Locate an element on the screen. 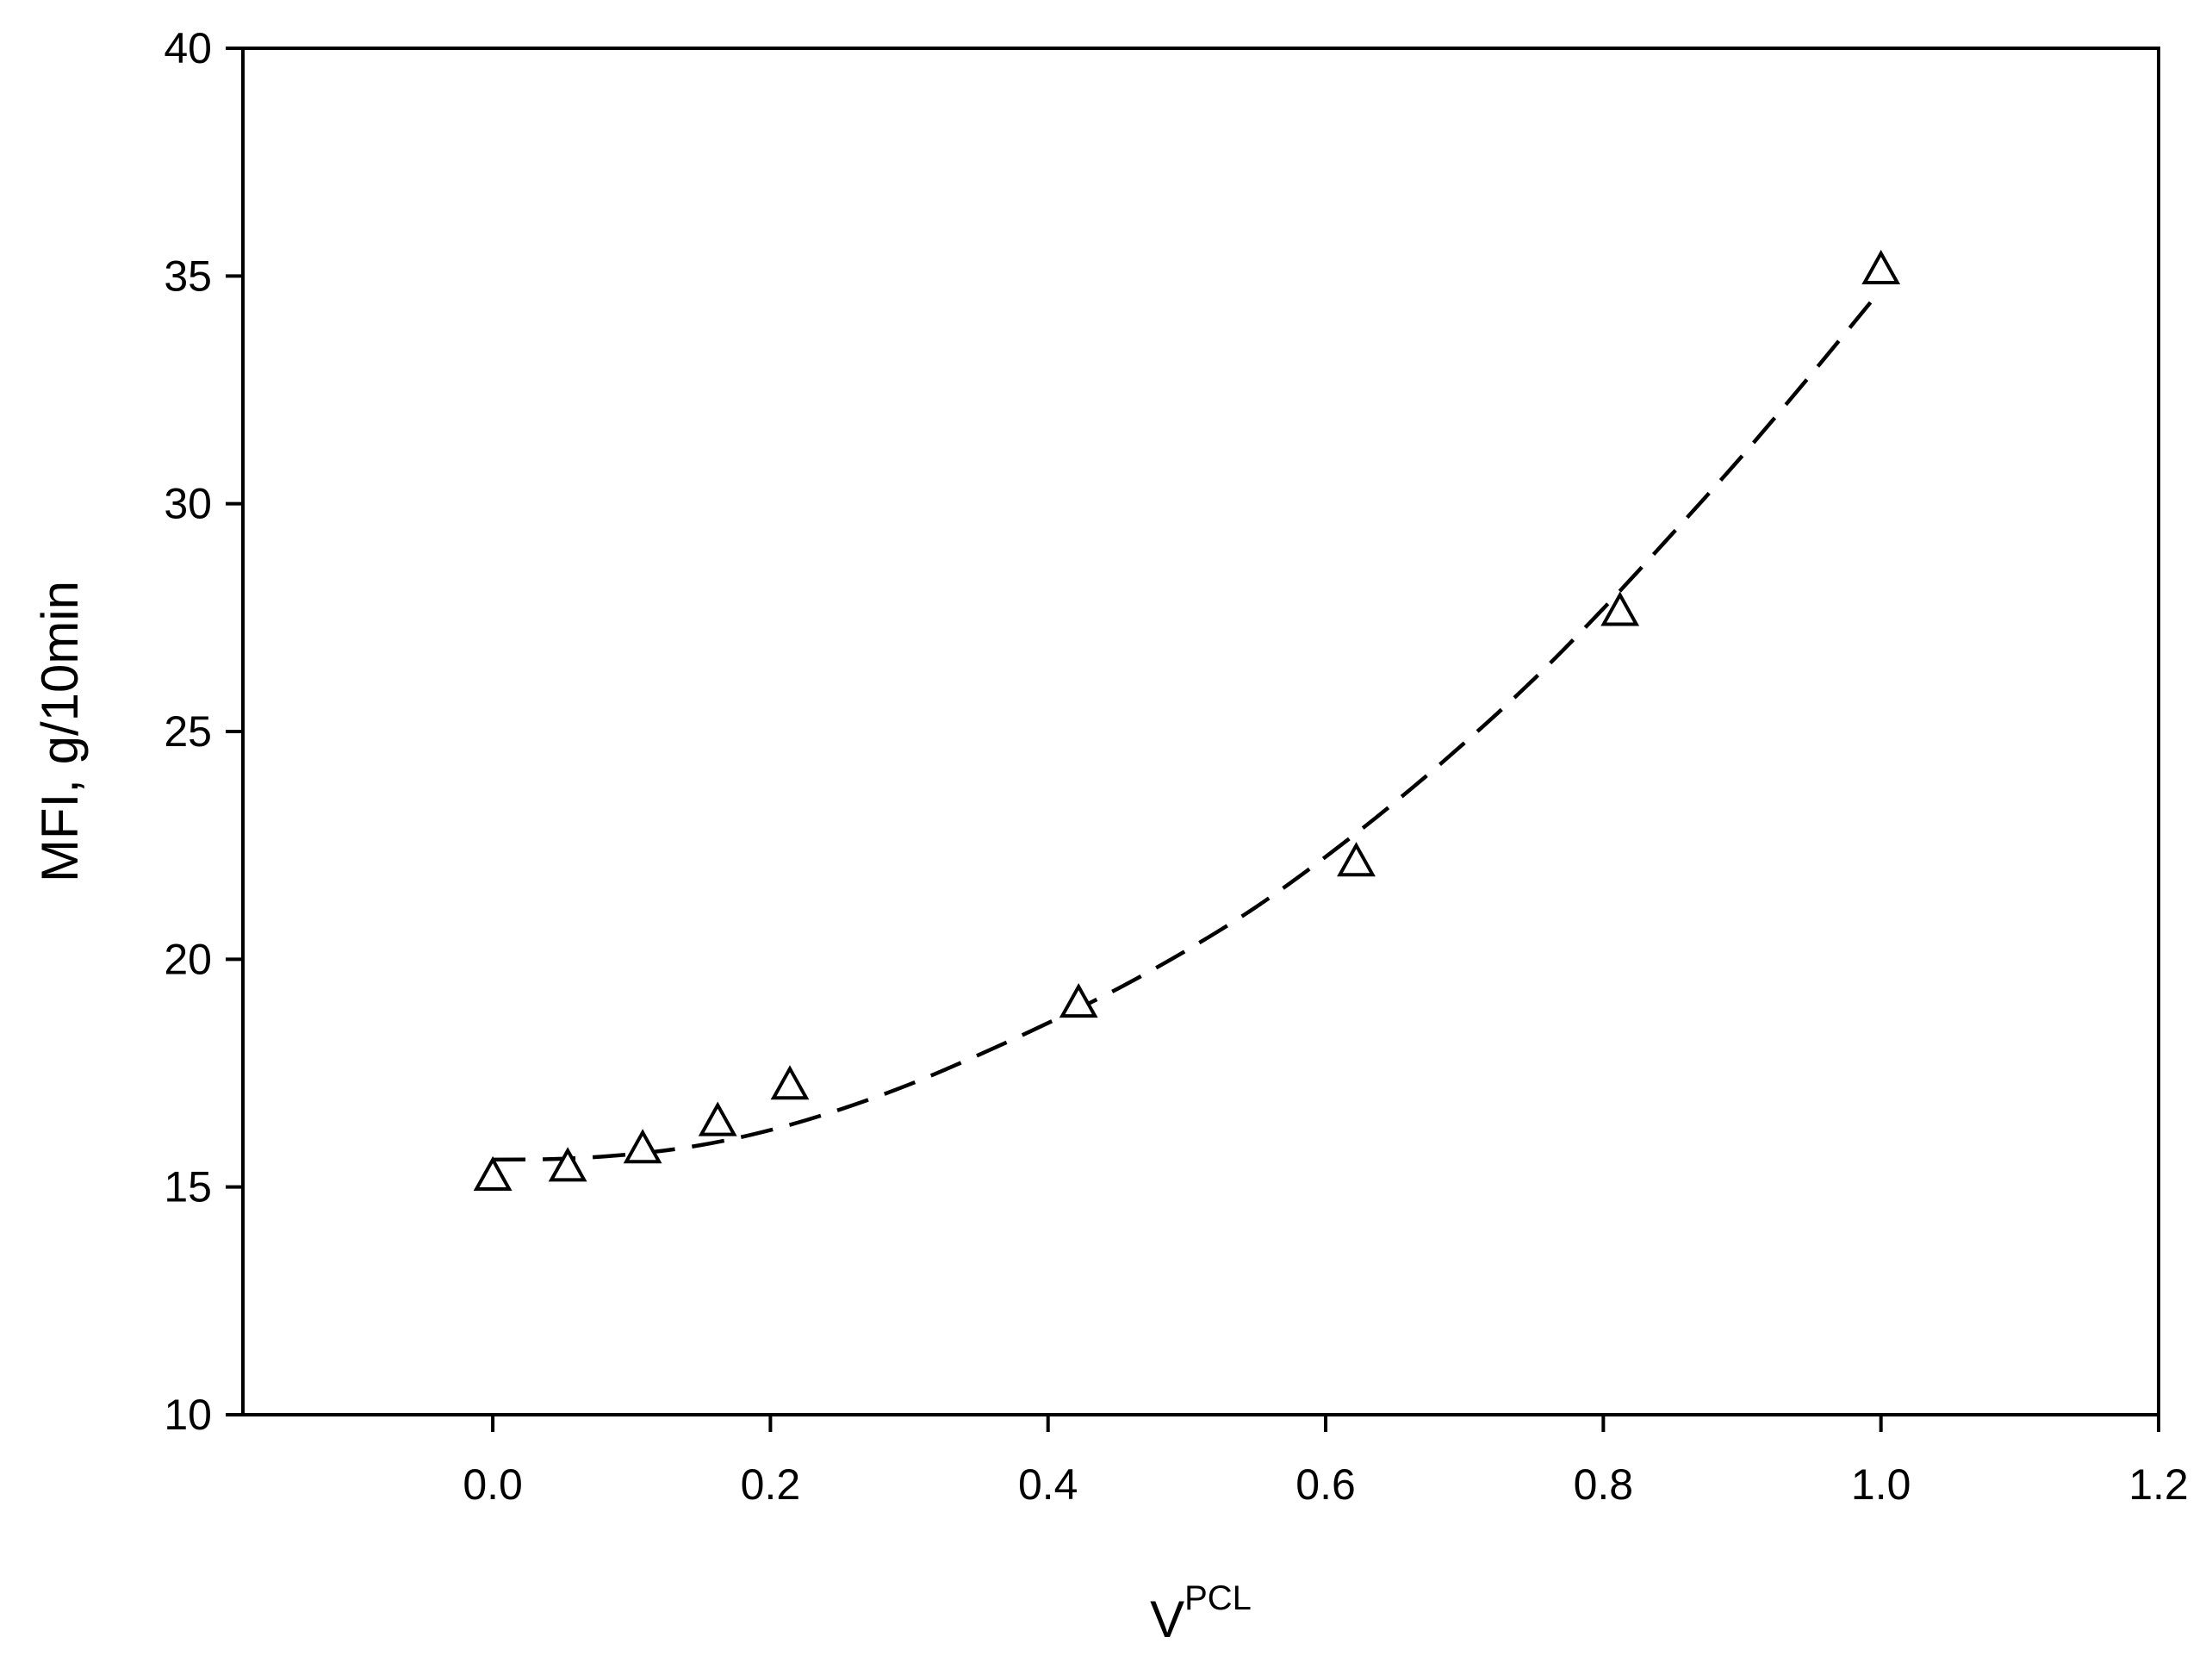 The image size is (2212, 1656). x-tick-label: 0.8 is located at coordinates (1604, 1485).